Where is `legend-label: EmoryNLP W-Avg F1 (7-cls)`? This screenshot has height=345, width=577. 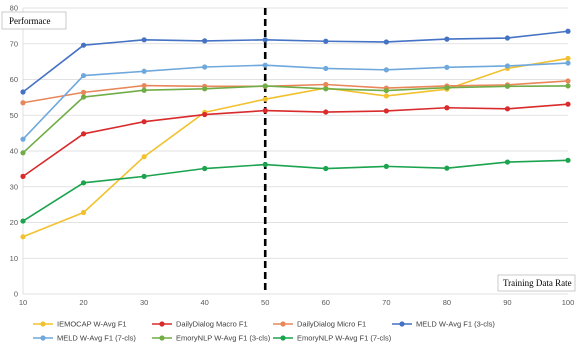 legend-label: EmoryNLP W-Avg F1 (7-cls) is located at coordinates (344, 338).